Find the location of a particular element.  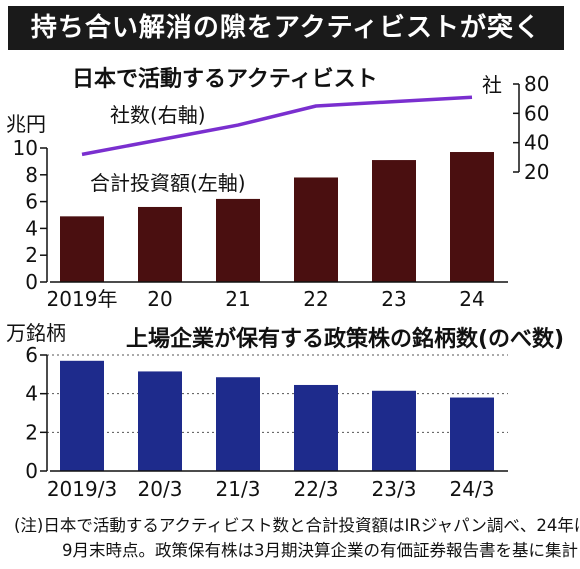

chart-1-ytick: 10 is located at coordinates (25, 148).